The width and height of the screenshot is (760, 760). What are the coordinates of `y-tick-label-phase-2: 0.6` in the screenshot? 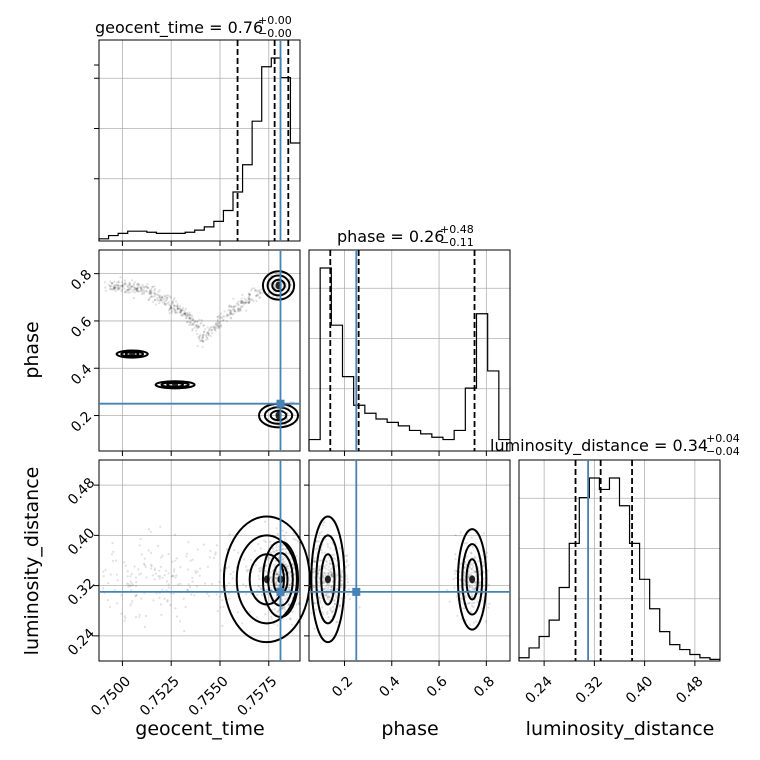 It's located at (81, 327).